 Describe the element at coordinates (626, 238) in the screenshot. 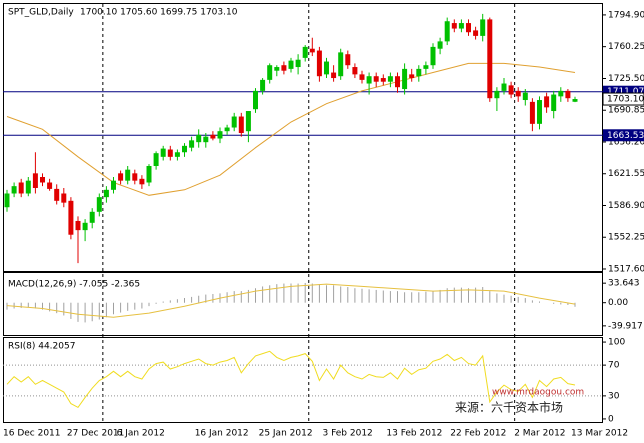

I see `y-tick-label: 1552.25` at that location.